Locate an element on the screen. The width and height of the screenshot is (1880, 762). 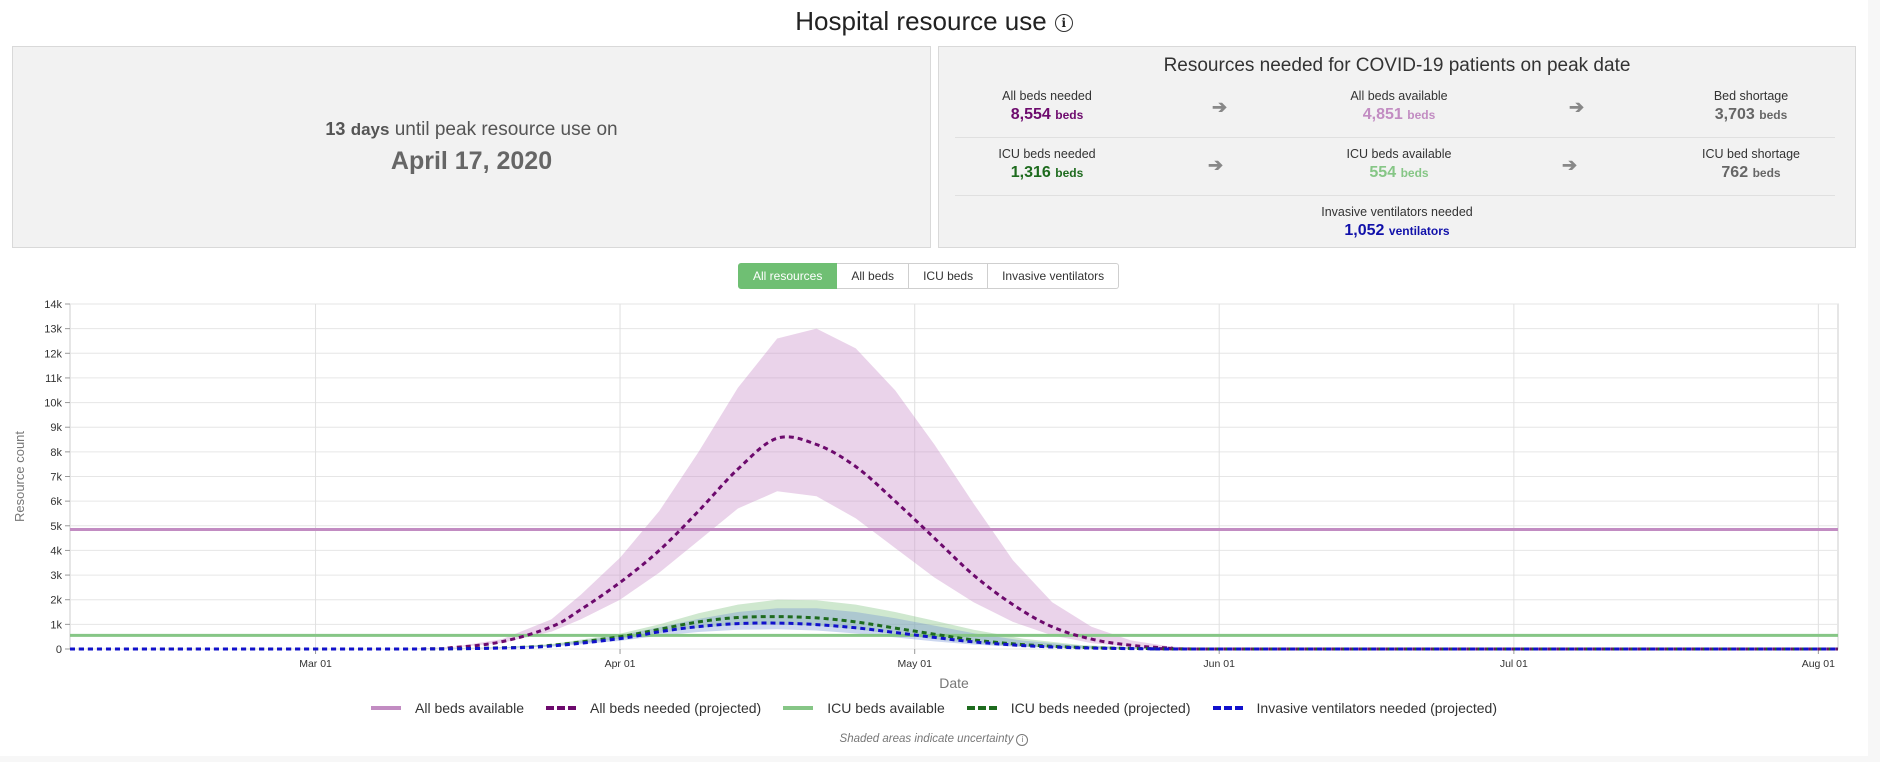
legend-item: All beds available is located at coordinates (447, 708).